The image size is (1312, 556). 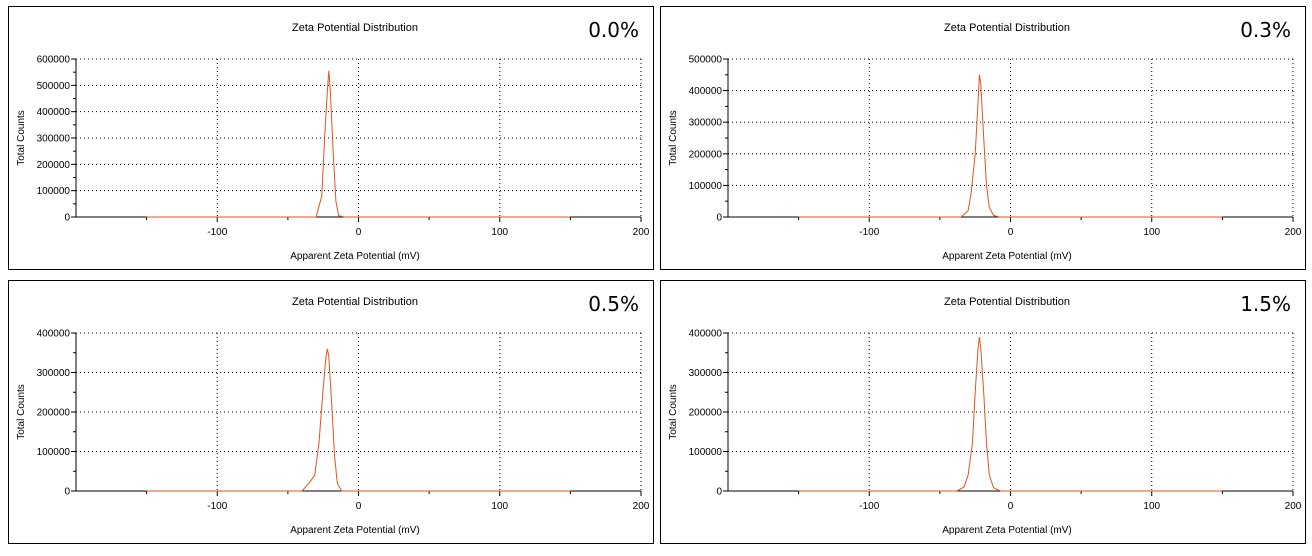 I want to click on y-tick-label: 600000, so click(x=54, y=60).